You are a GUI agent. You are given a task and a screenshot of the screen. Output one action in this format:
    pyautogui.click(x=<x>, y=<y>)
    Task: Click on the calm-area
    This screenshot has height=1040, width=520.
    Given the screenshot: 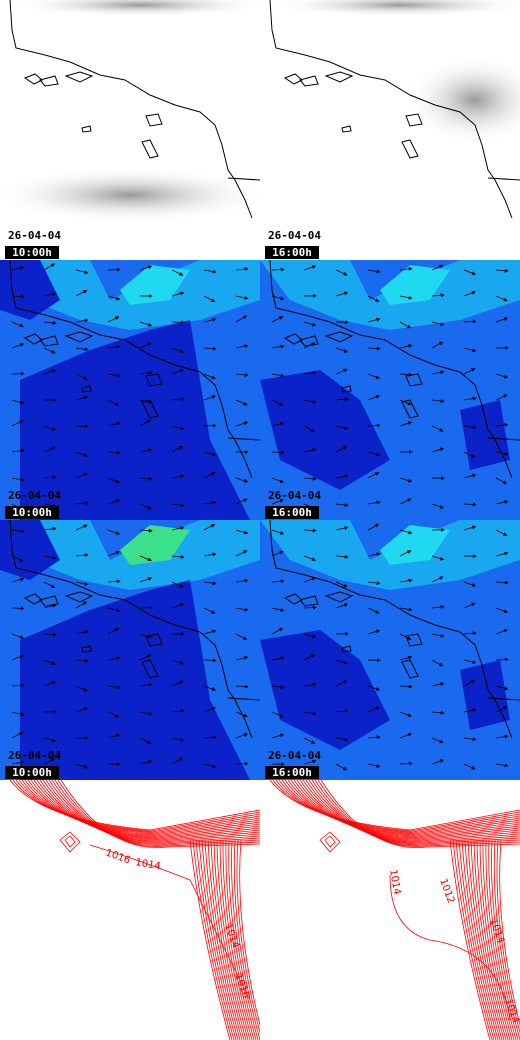 What is the action you would take?
    pyautogui.click(x=325, y=690)
    